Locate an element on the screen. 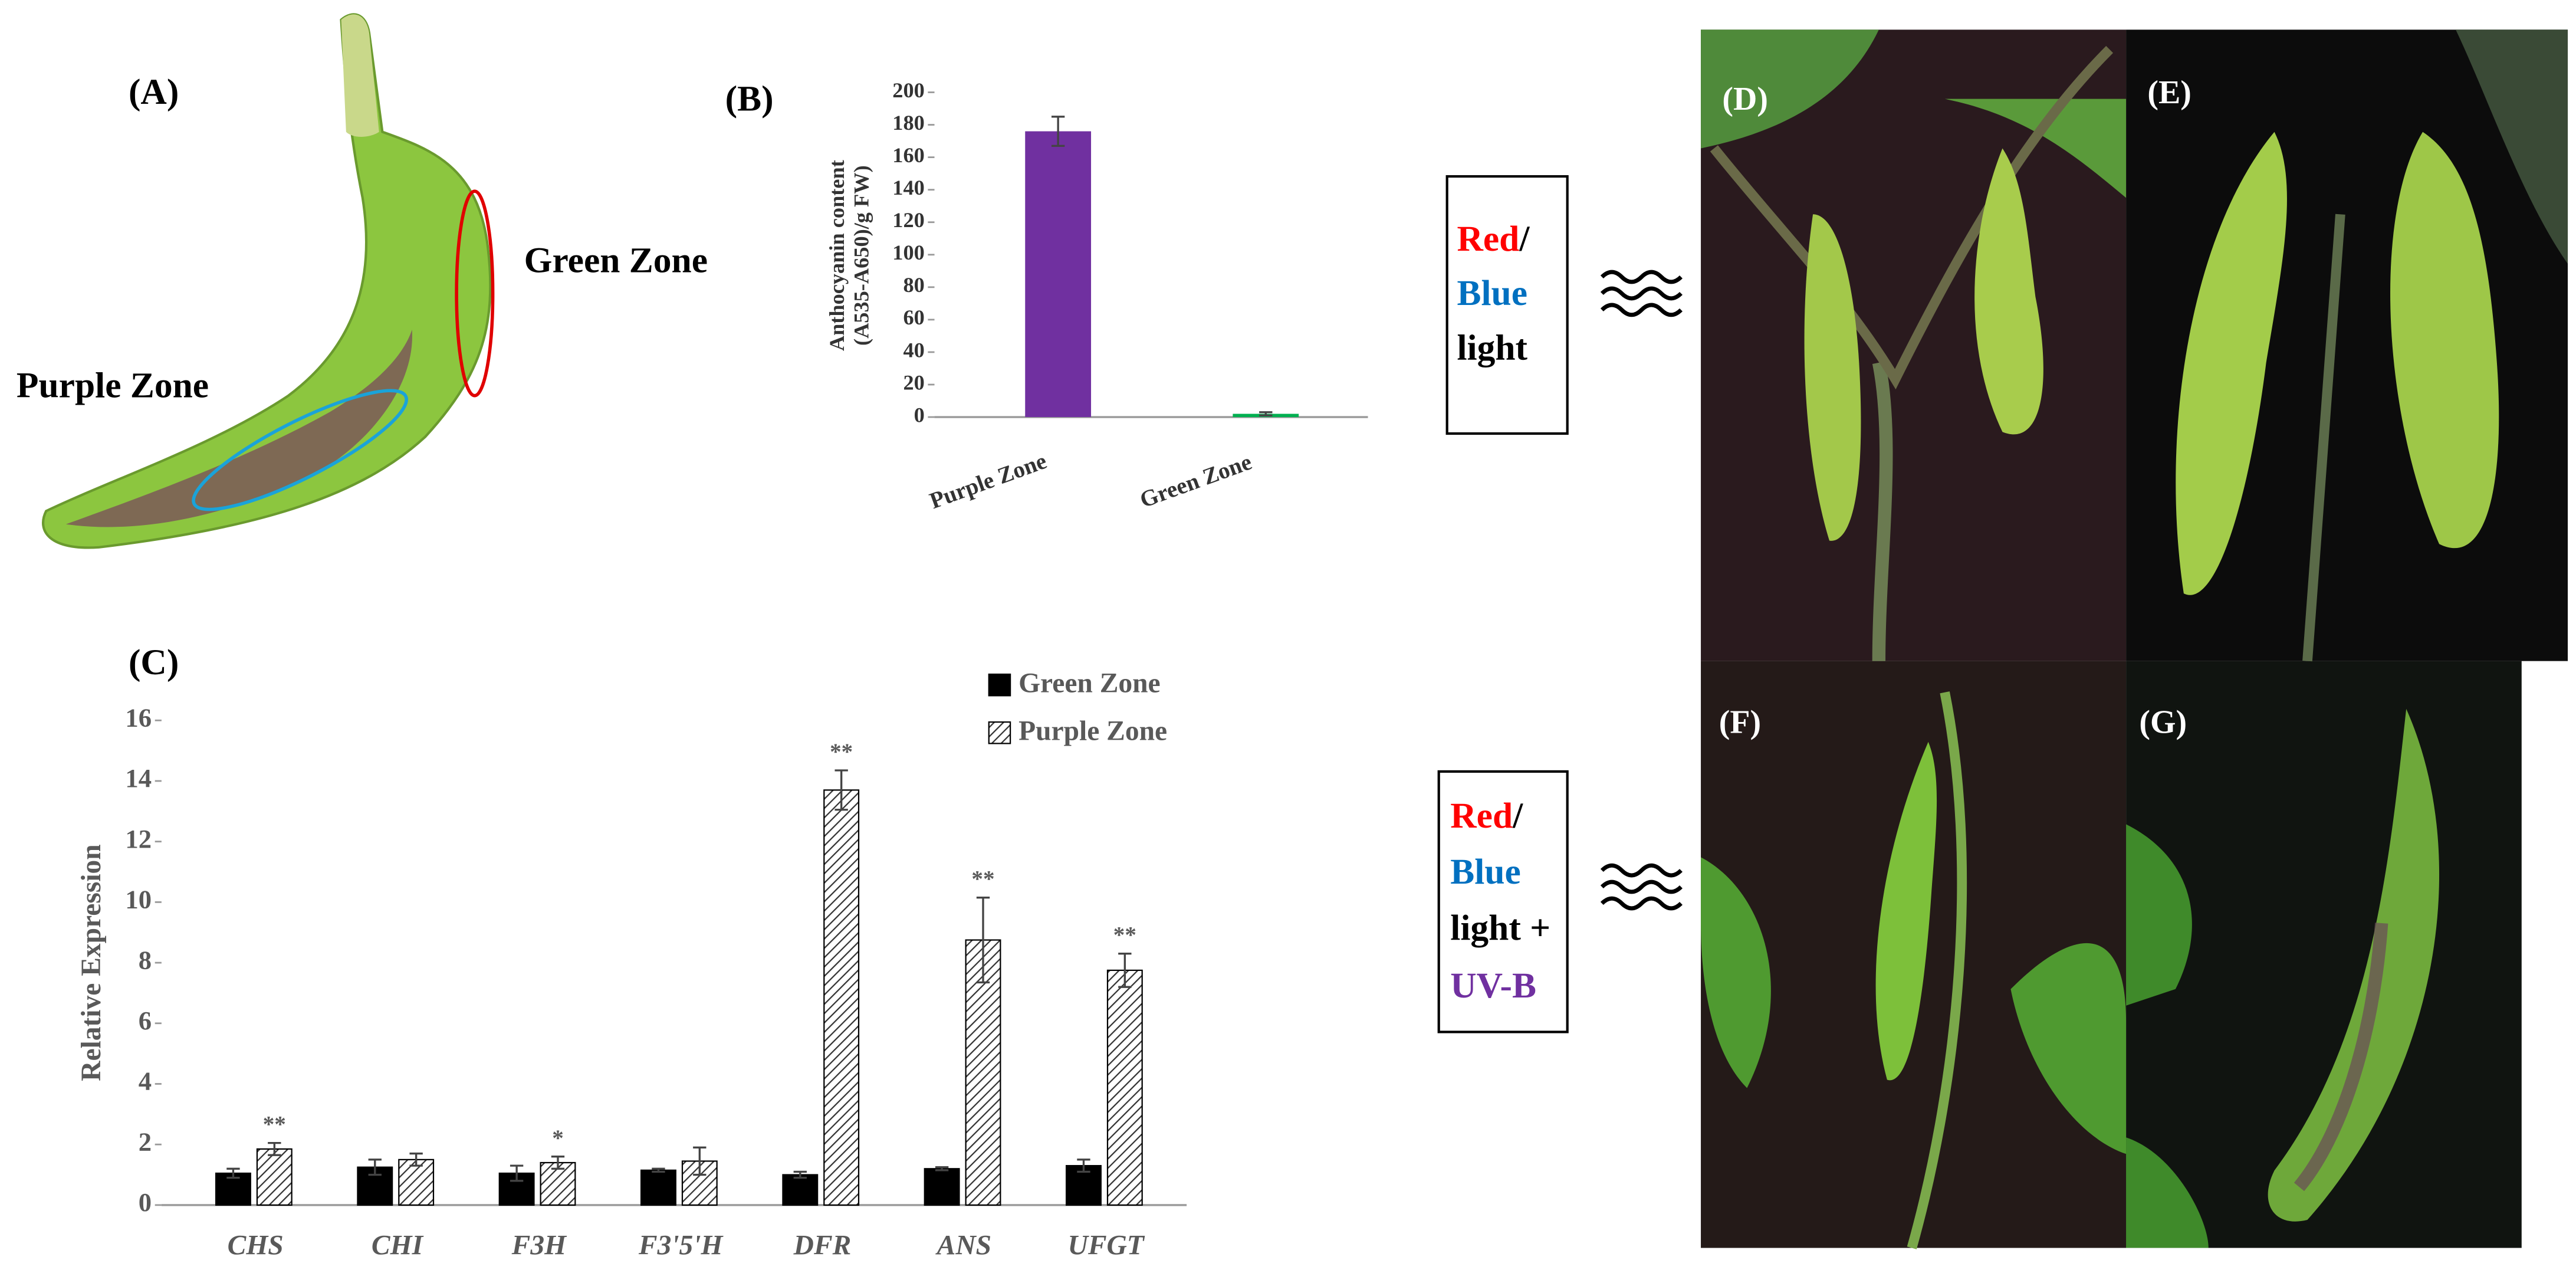  y-tick-label: 8 is located at coordinates (145, 960).